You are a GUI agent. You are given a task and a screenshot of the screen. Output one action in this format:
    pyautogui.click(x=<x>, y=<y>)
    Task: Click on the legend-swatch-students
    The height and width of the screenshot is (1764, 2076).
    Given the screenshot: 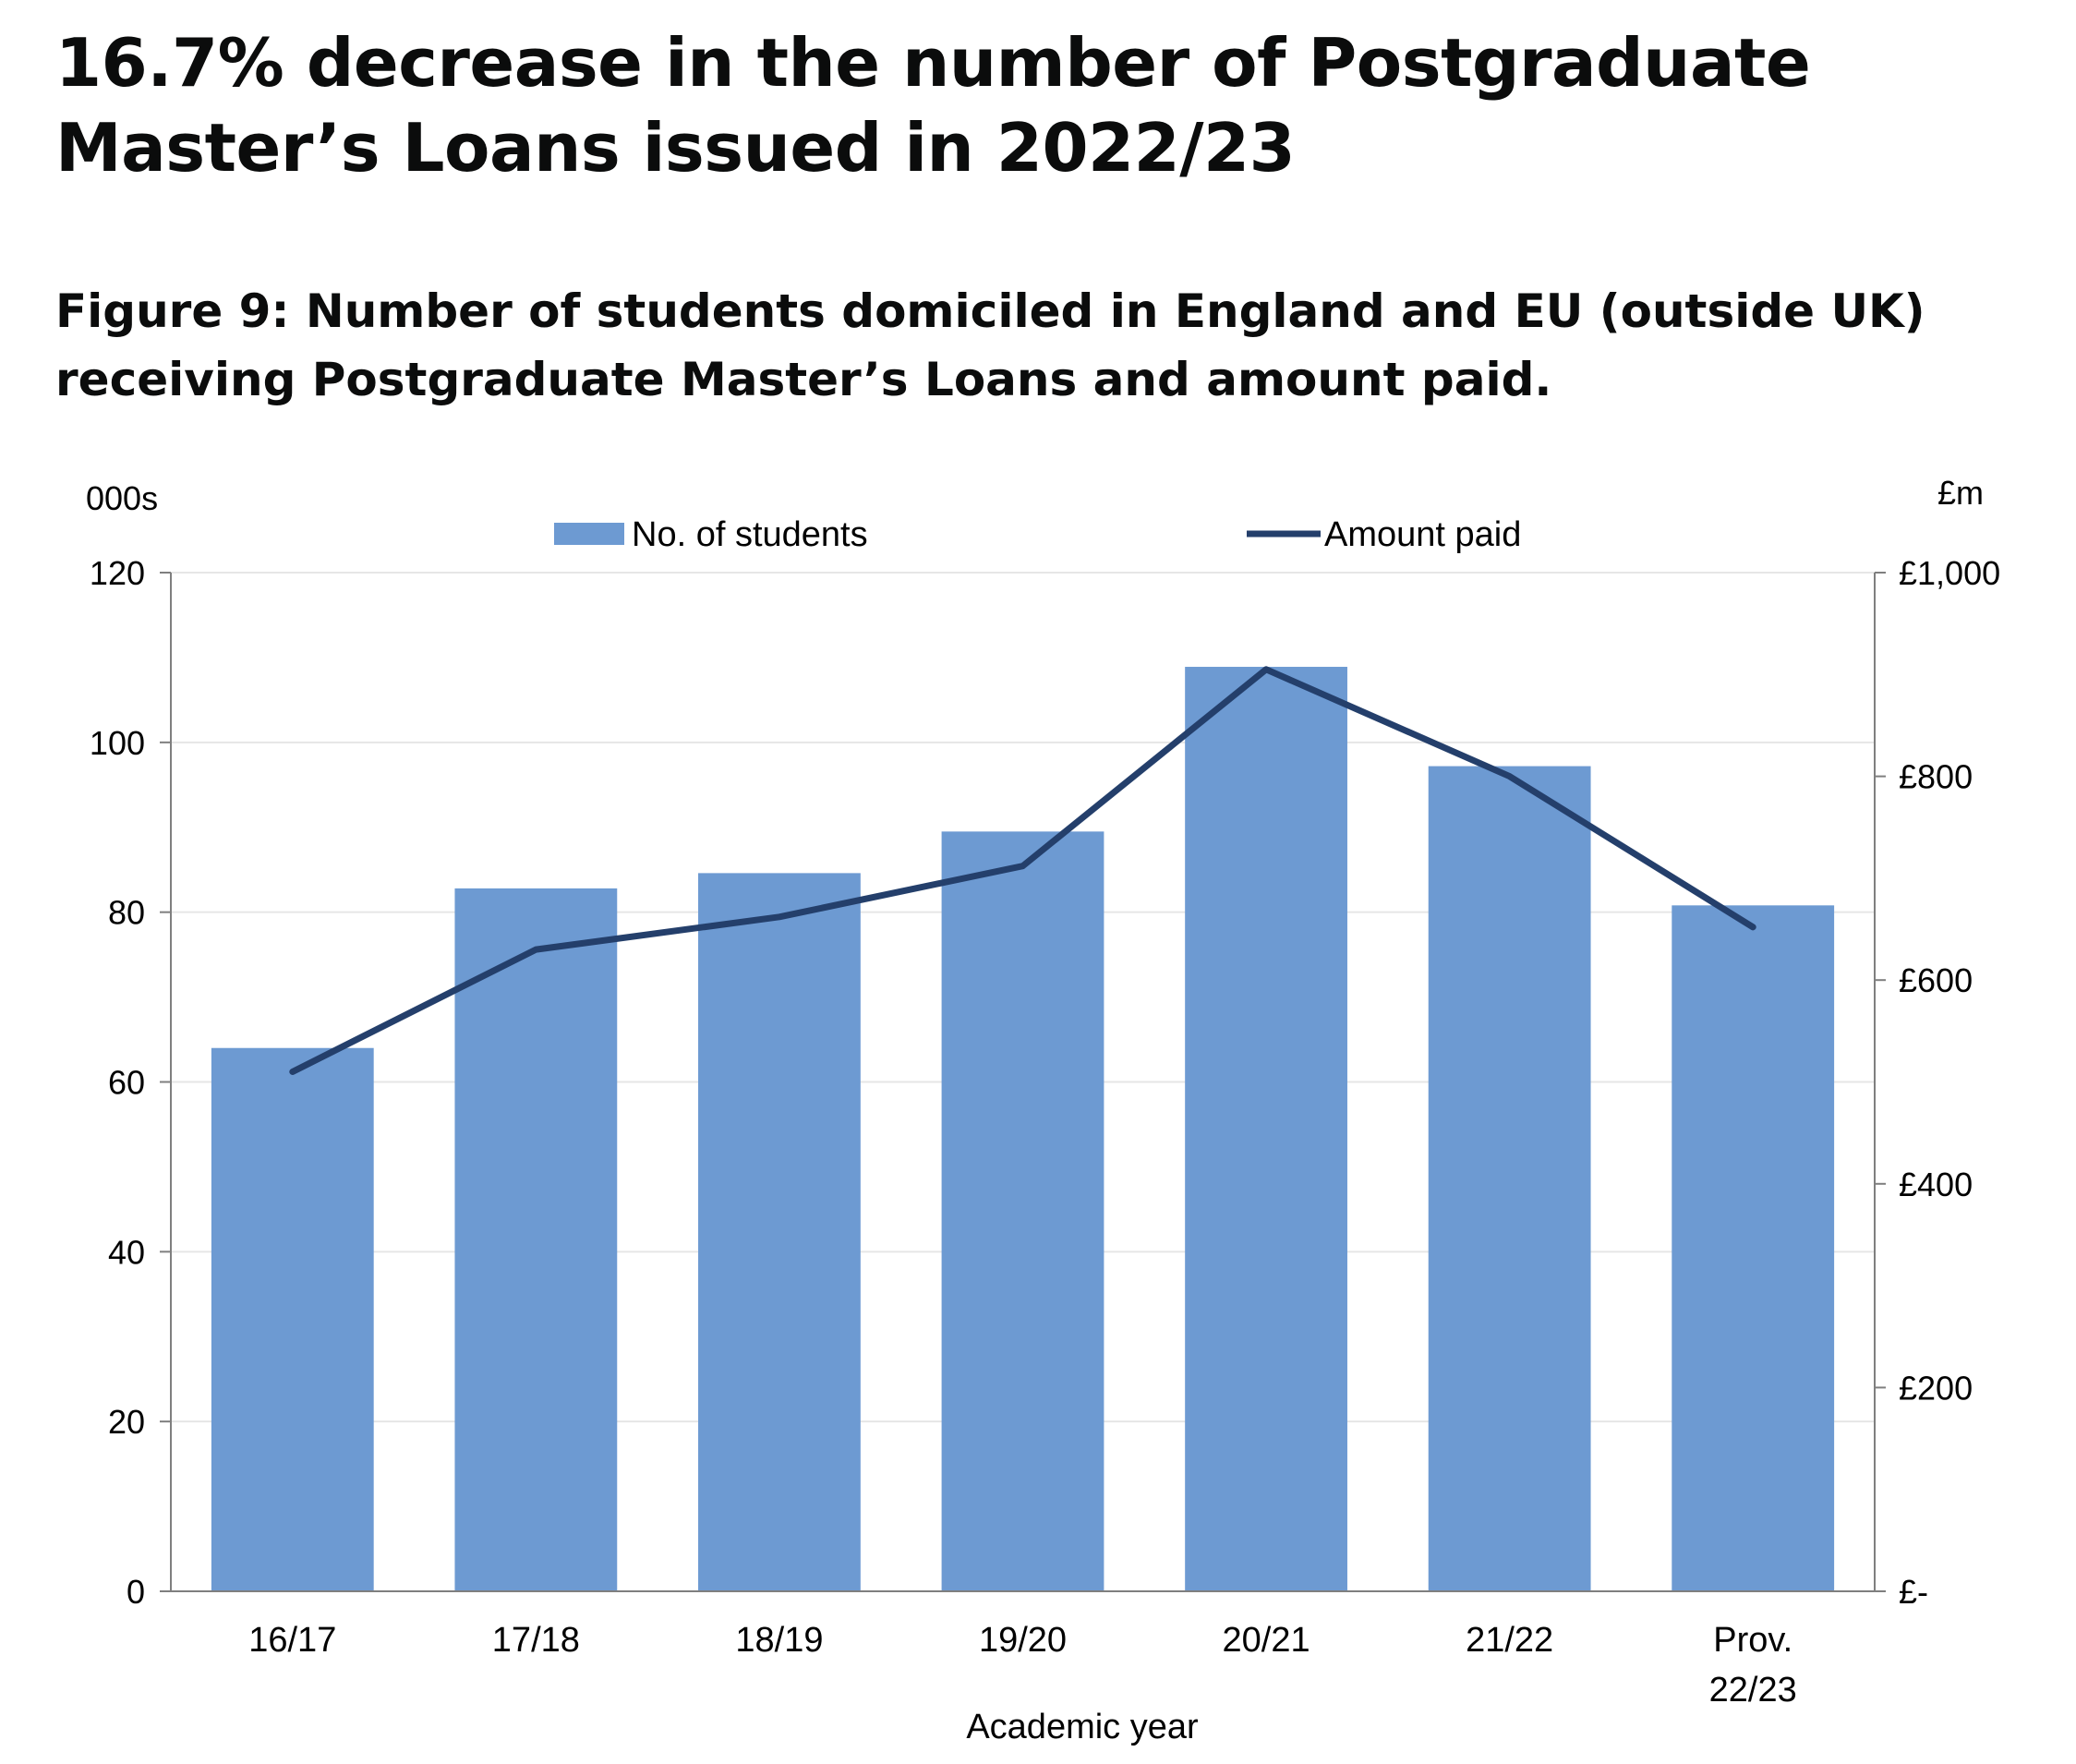 What is the action you would take?
    pyautogui.click(x=589, y=534)
    